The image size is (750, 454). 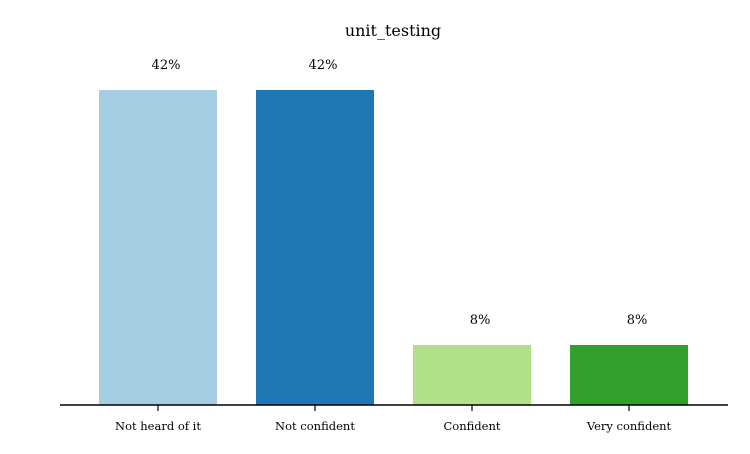 I want to click on x-ticks-layer, so click(x=393, y=408).